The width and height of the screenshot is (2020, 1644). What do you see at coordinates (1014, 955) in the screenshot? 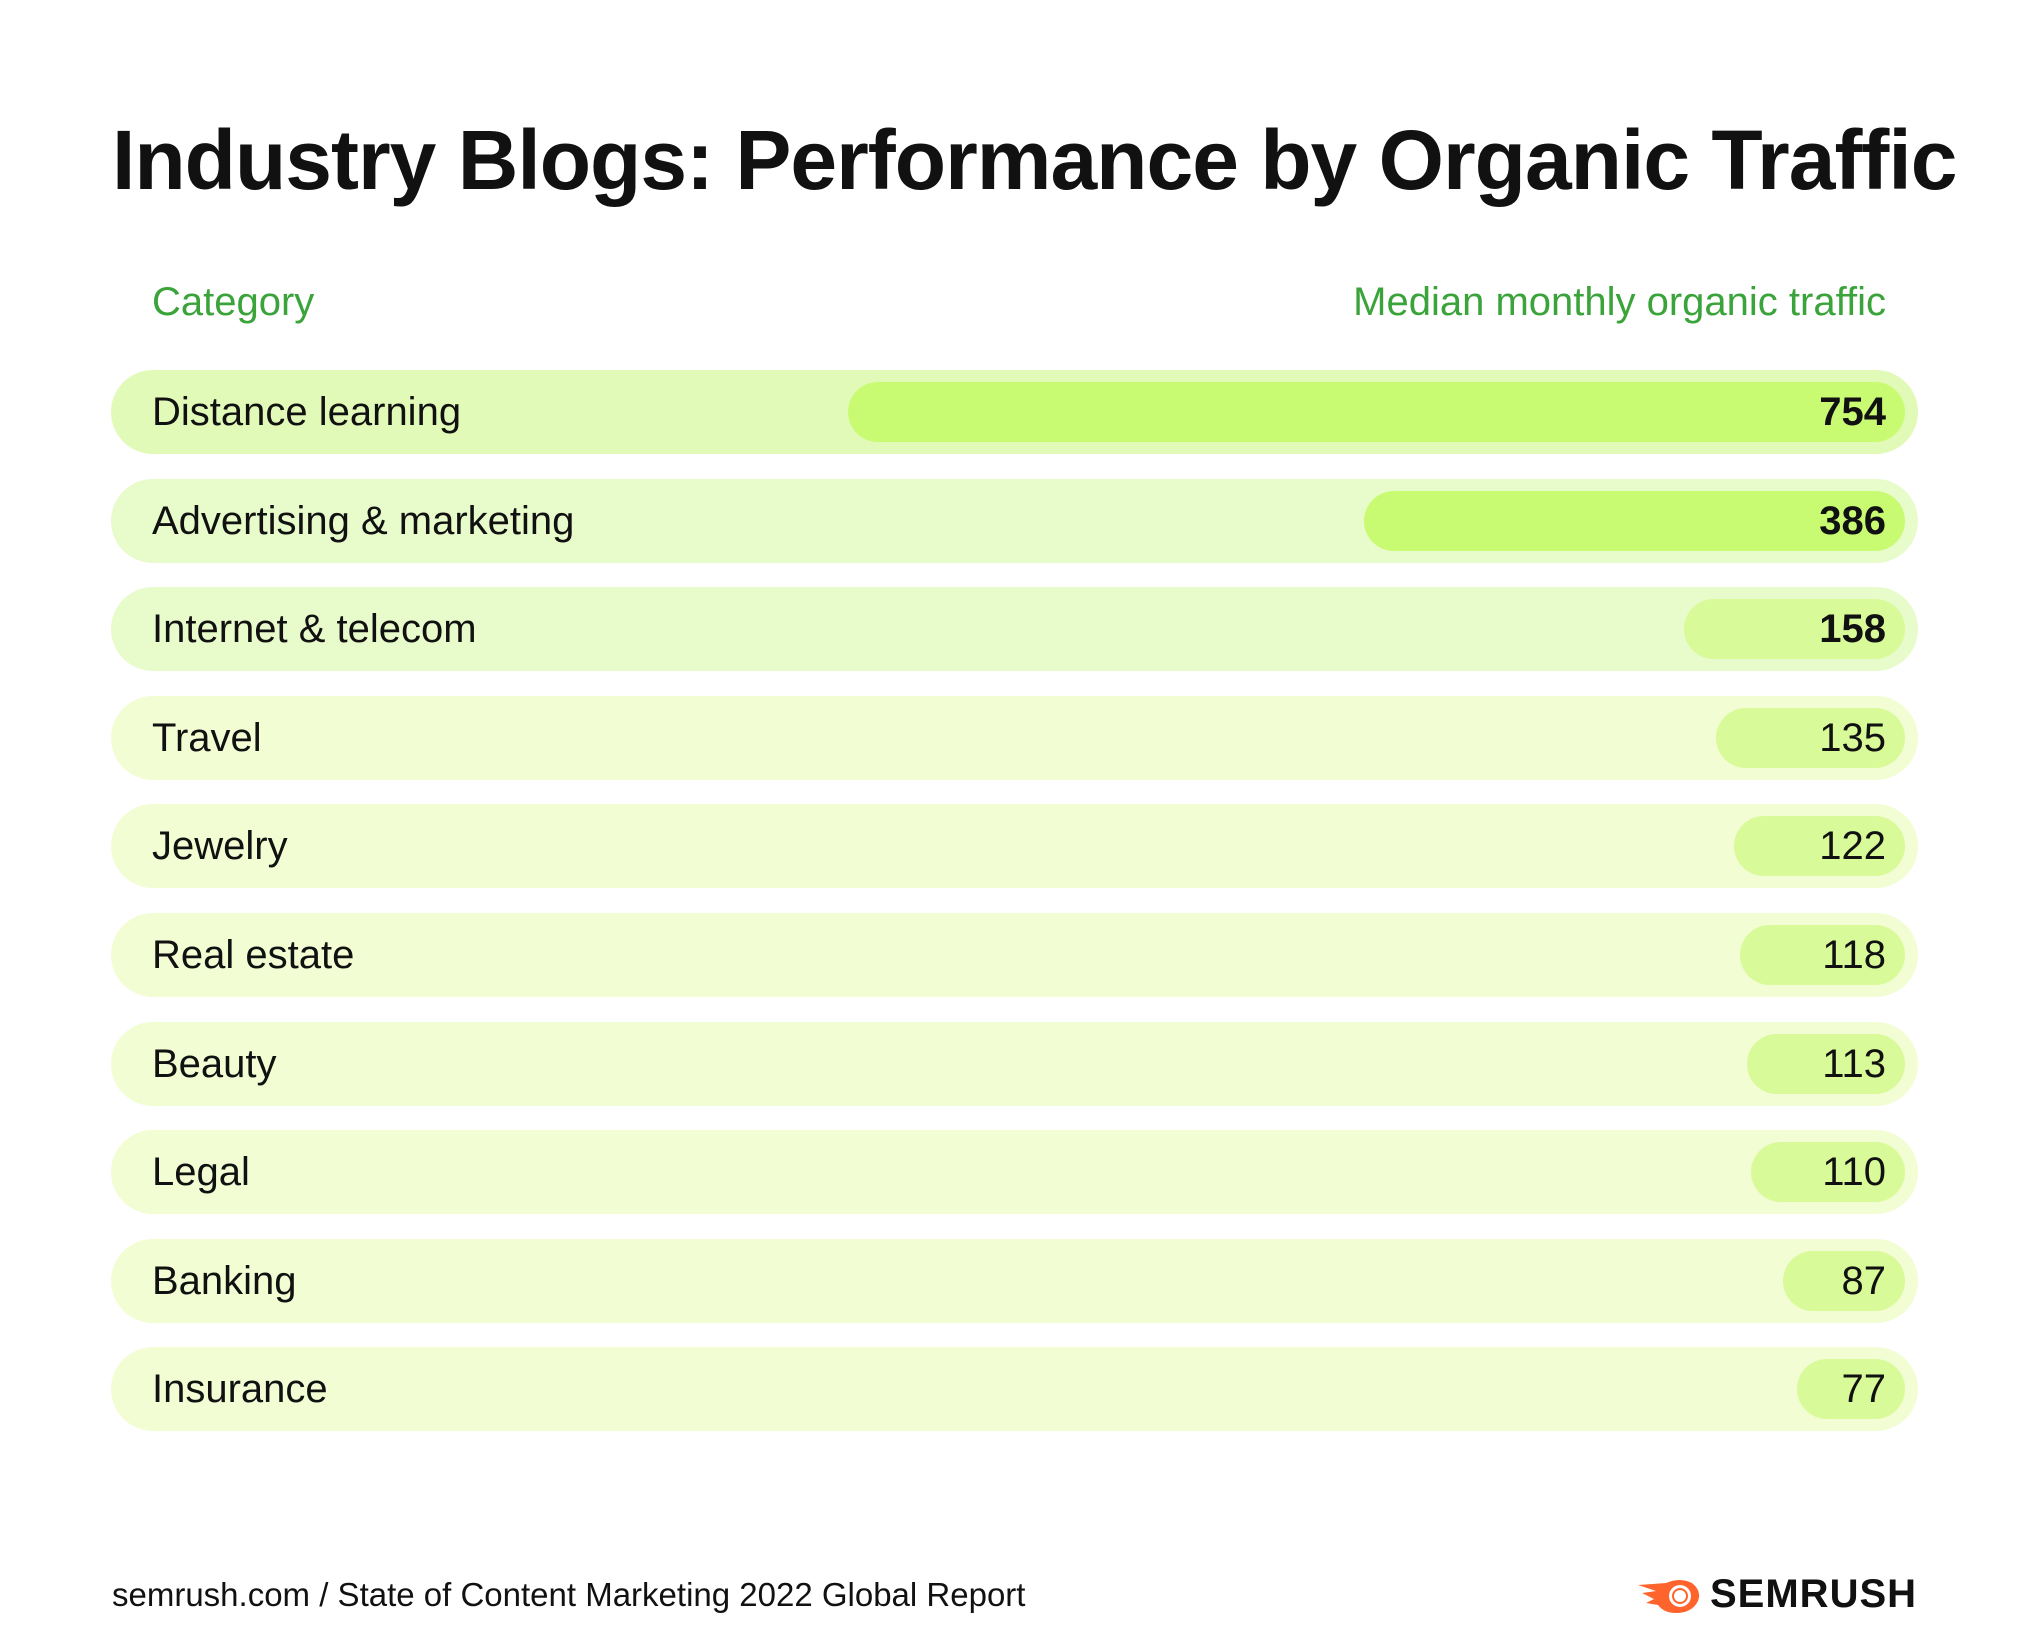
I see `bar-row: Real estate 118` at bounding box center [1014, 955].